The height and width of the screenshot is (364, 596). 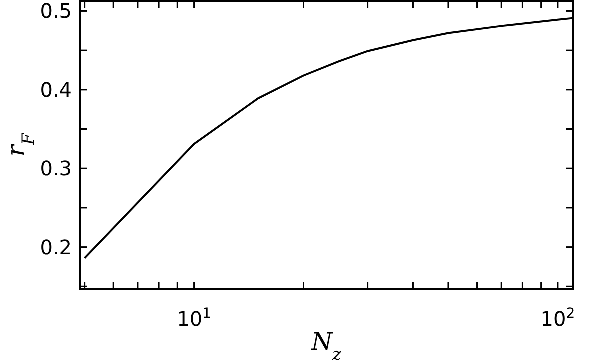 I want to click on x-tick-label: 10$^{1}$, so click(x=194, y=318).